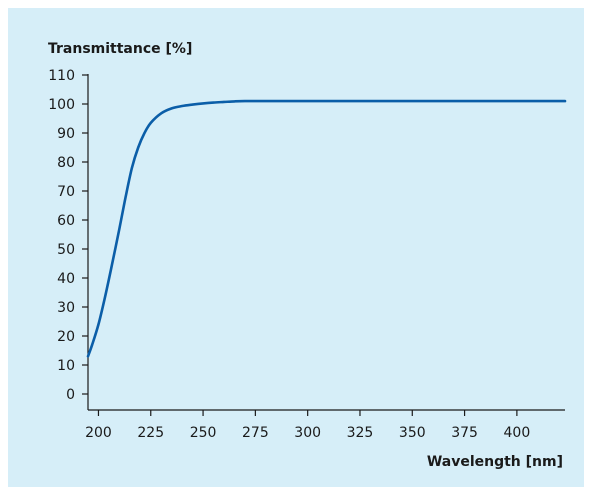 The height and width of the screenshot is (495, 592). What do you see at coordinates (66, 221) in the screenshot?
I see `y-tick-label: 60` at bounding box center [66, 221].